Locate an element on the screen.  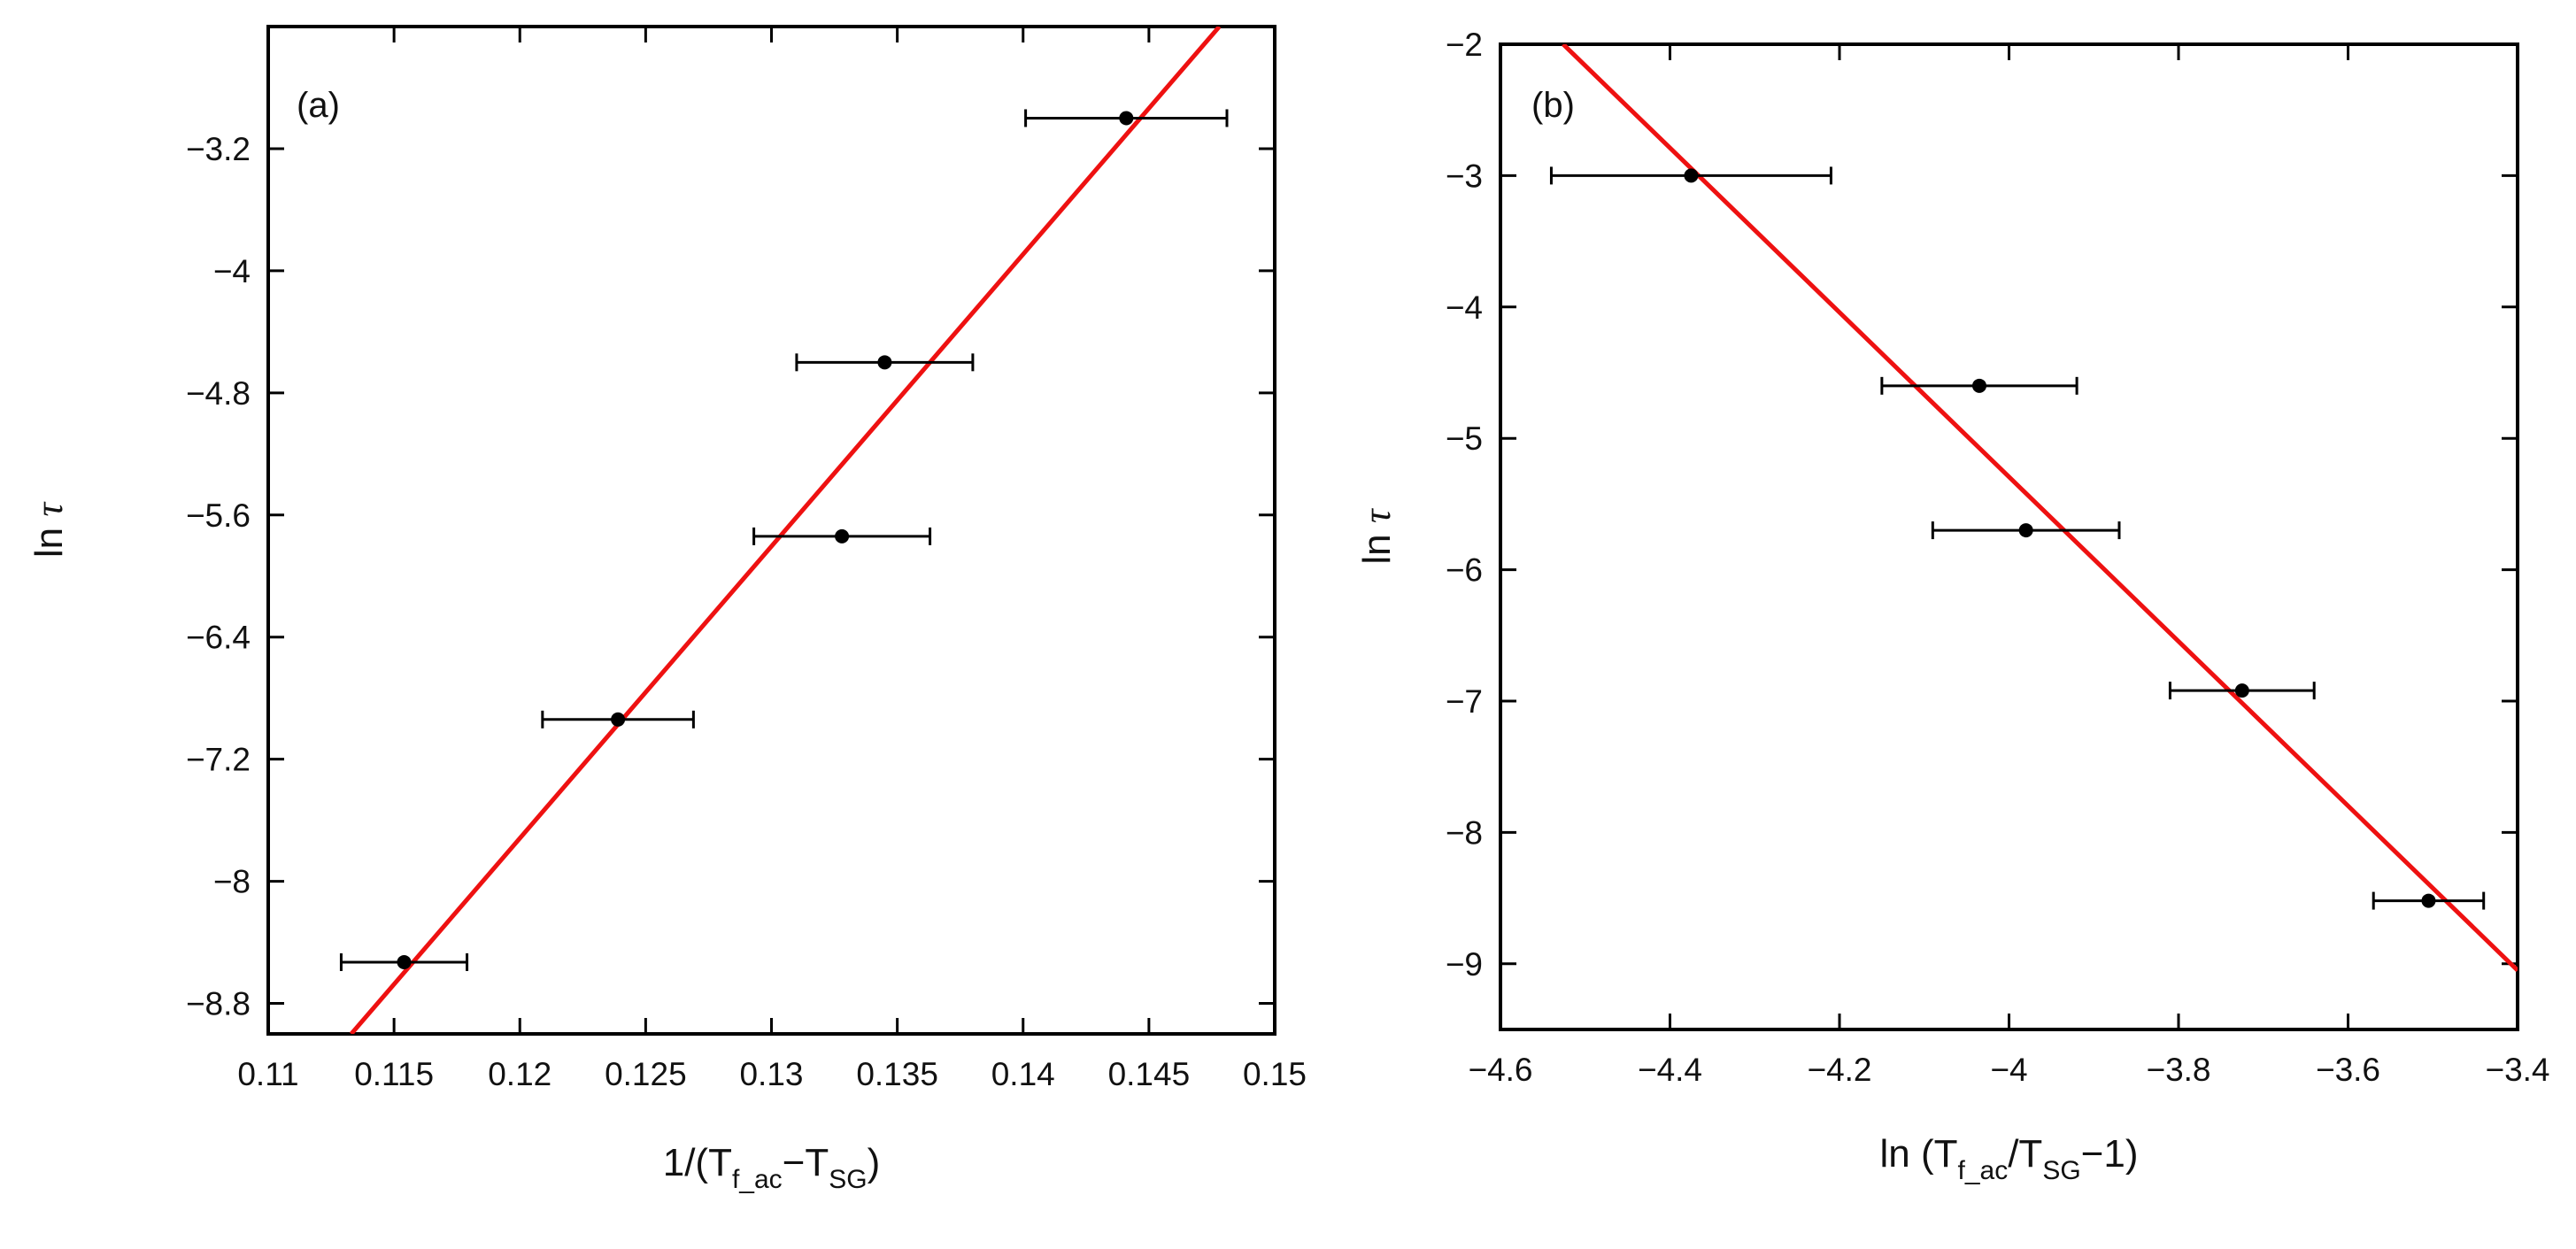
panel-a-y-tick-label: −4 is located at coordinates (232, 271).